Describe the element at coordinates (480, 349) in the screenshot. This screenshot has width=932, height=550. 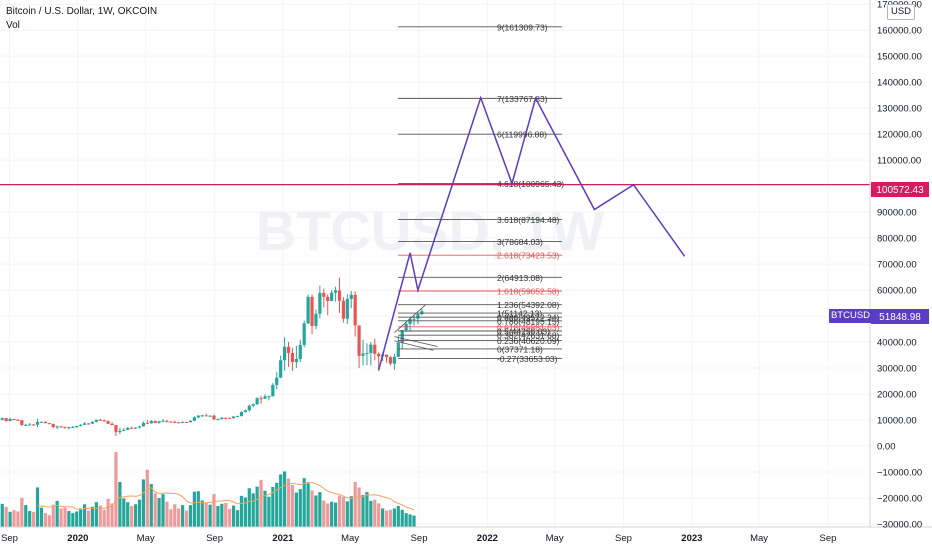
I see `fib-level: 0(37371.18)` at that location.